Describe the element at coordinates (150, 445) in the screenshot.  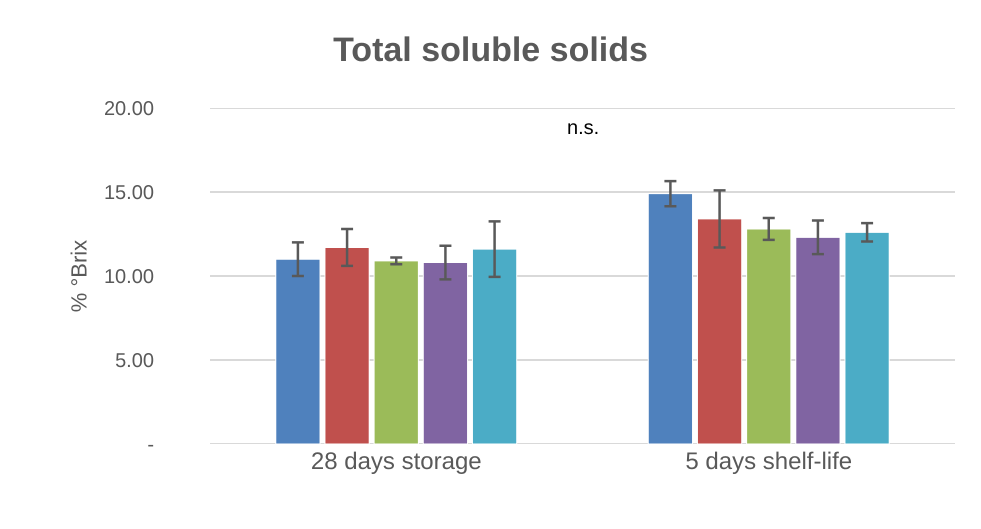
I see `y-tick-label: -` at that location.